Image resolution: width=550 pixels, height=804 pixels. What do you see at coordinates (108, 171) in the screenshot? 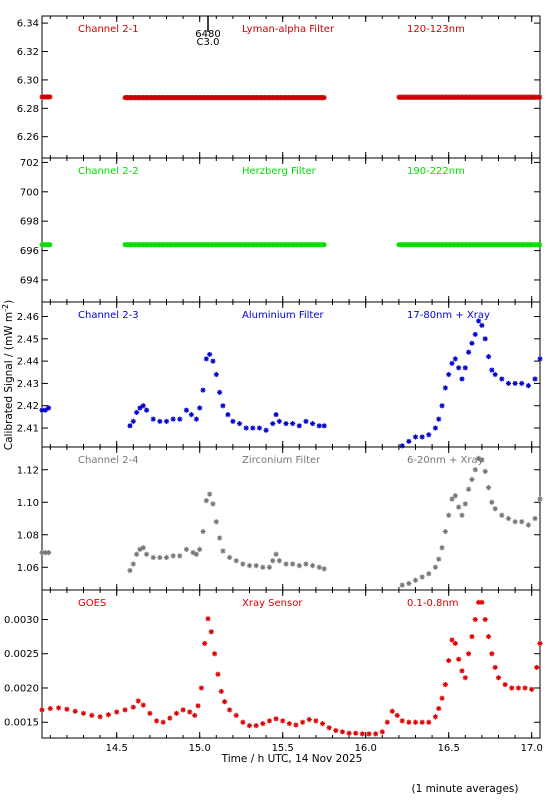
I see `panel-label-1: Channel 2-2` at bounding box center [108, 171].